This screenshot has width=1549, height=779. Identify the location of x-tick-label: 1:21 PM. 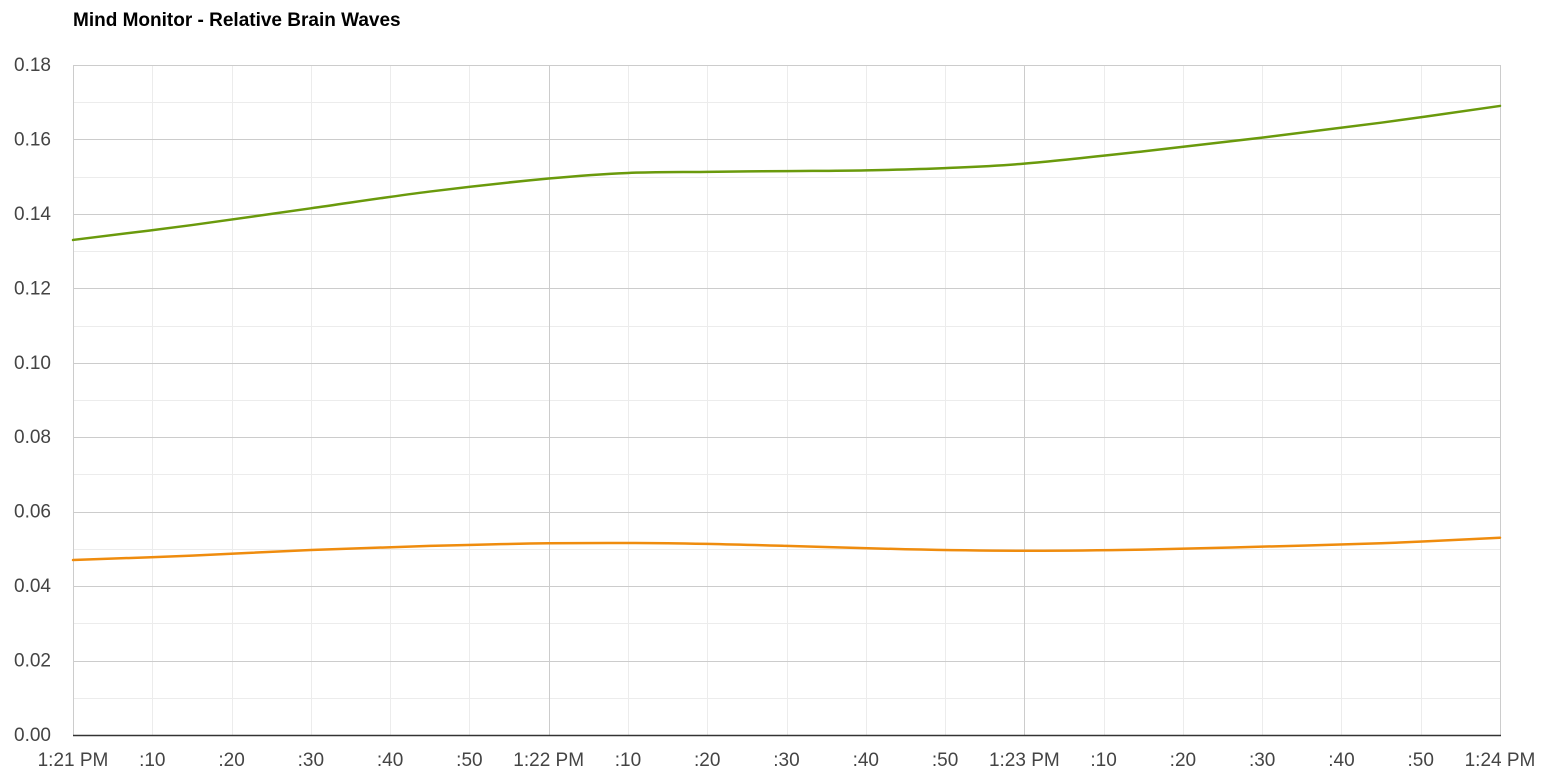
(73, 760).